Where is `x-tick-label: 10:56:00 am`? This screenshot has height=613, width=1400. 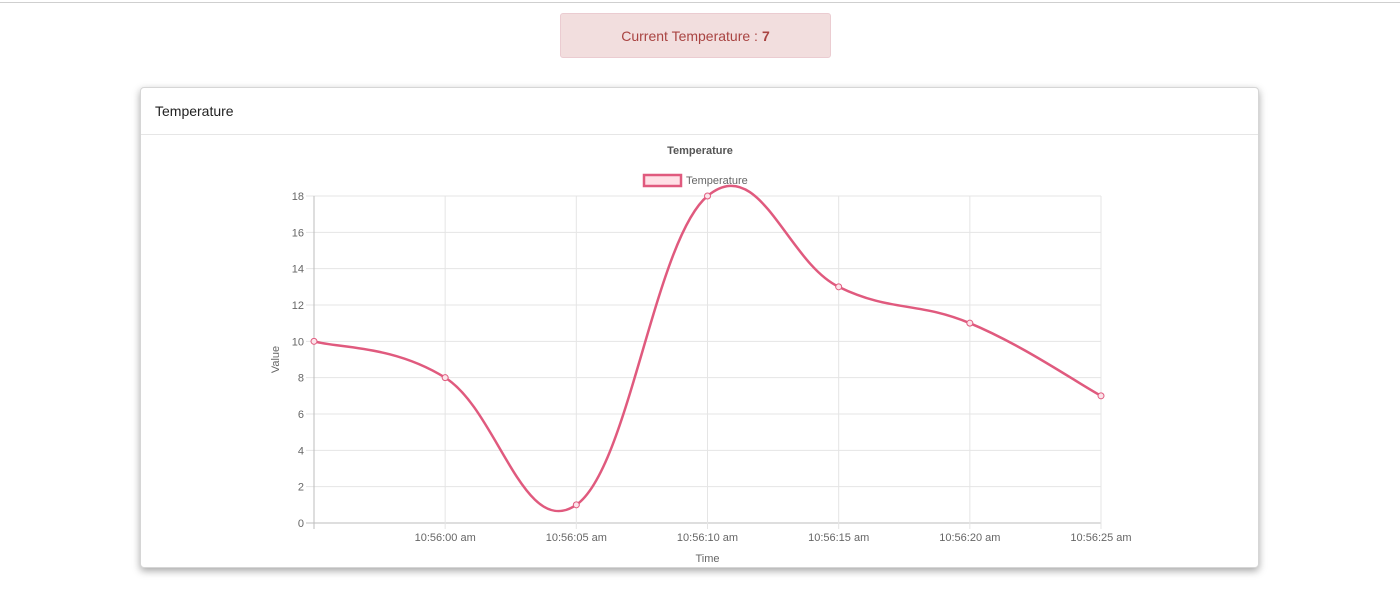 x-tick-label: 10:56:00 am is located at coordinates (445, 538).